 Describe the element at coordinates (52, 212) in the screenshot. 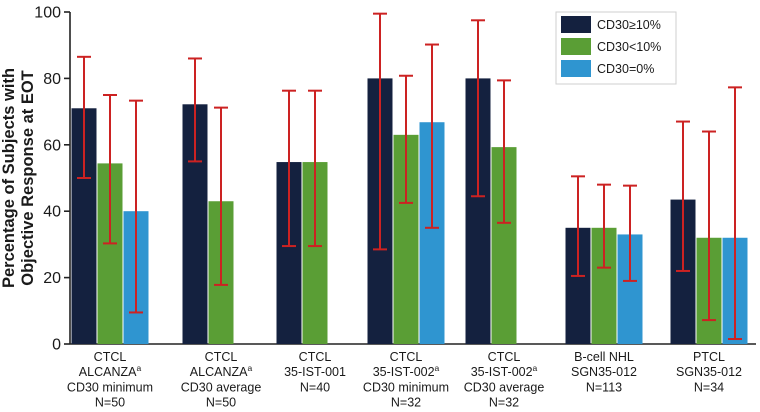

I see `y-tick-label: 40` at that location.